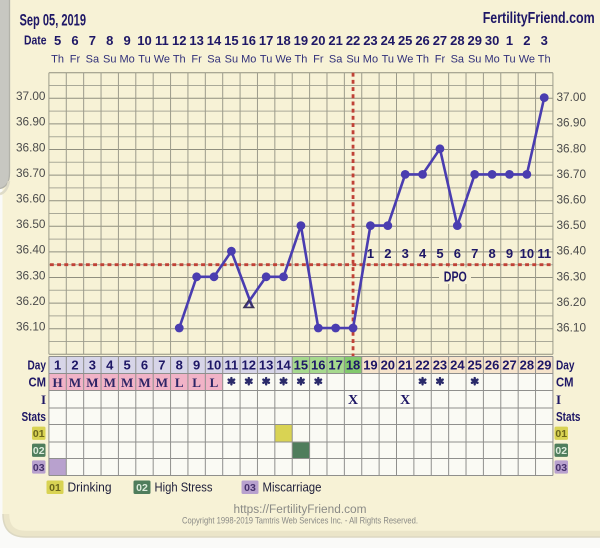 Image resolution: width=600 pixels, height=553 pixels. Describe the element at coordinates (53, 19) in the screenshot. I see `svg-text: Sep 05, 2019` at that location.